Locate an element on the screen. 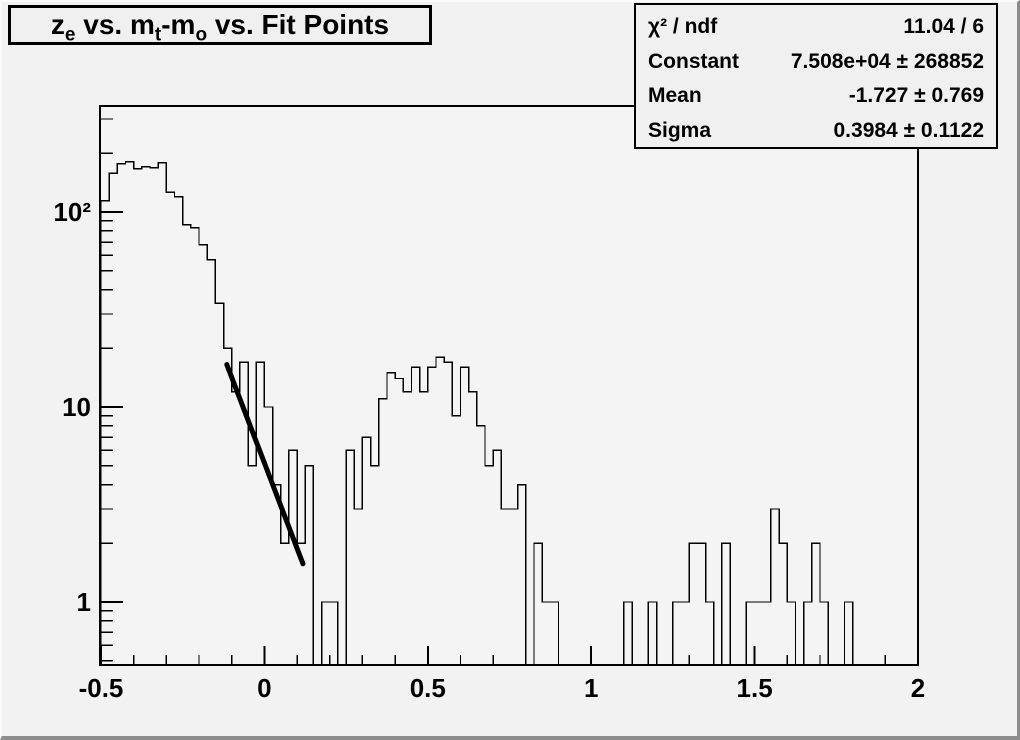 This screenshot has height=740, width=1020. y-tick-label: 10 is located at coordinates (76, 407).